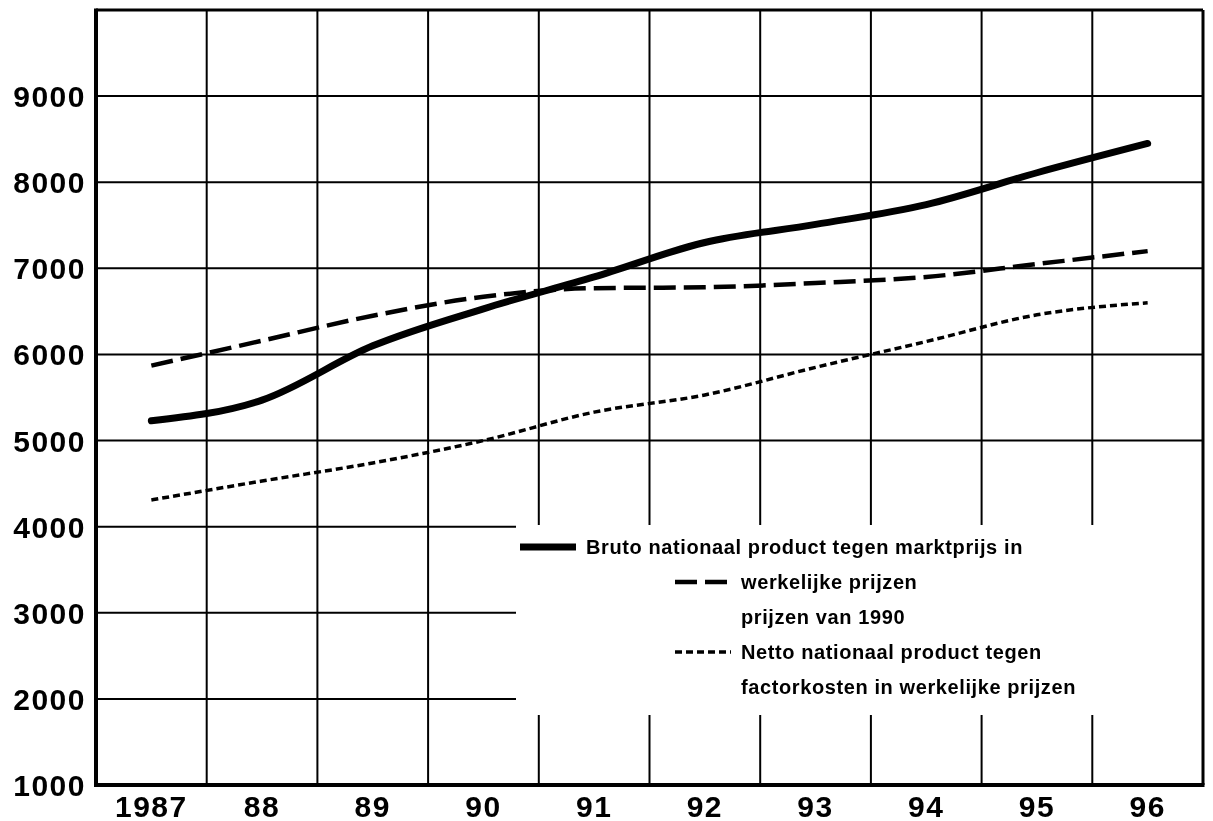  What do you see at coordinates (49, 182) in the screenshot?
I see `y-tick-label: 8000` at bounding box center [49, 182].